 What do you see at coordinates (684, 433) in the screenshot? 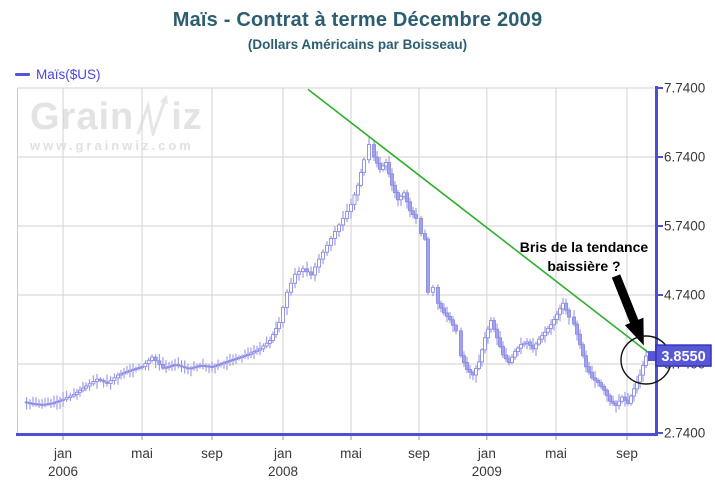
I see `y-axis-label: 2.7400` at bounding box center [684, 433].